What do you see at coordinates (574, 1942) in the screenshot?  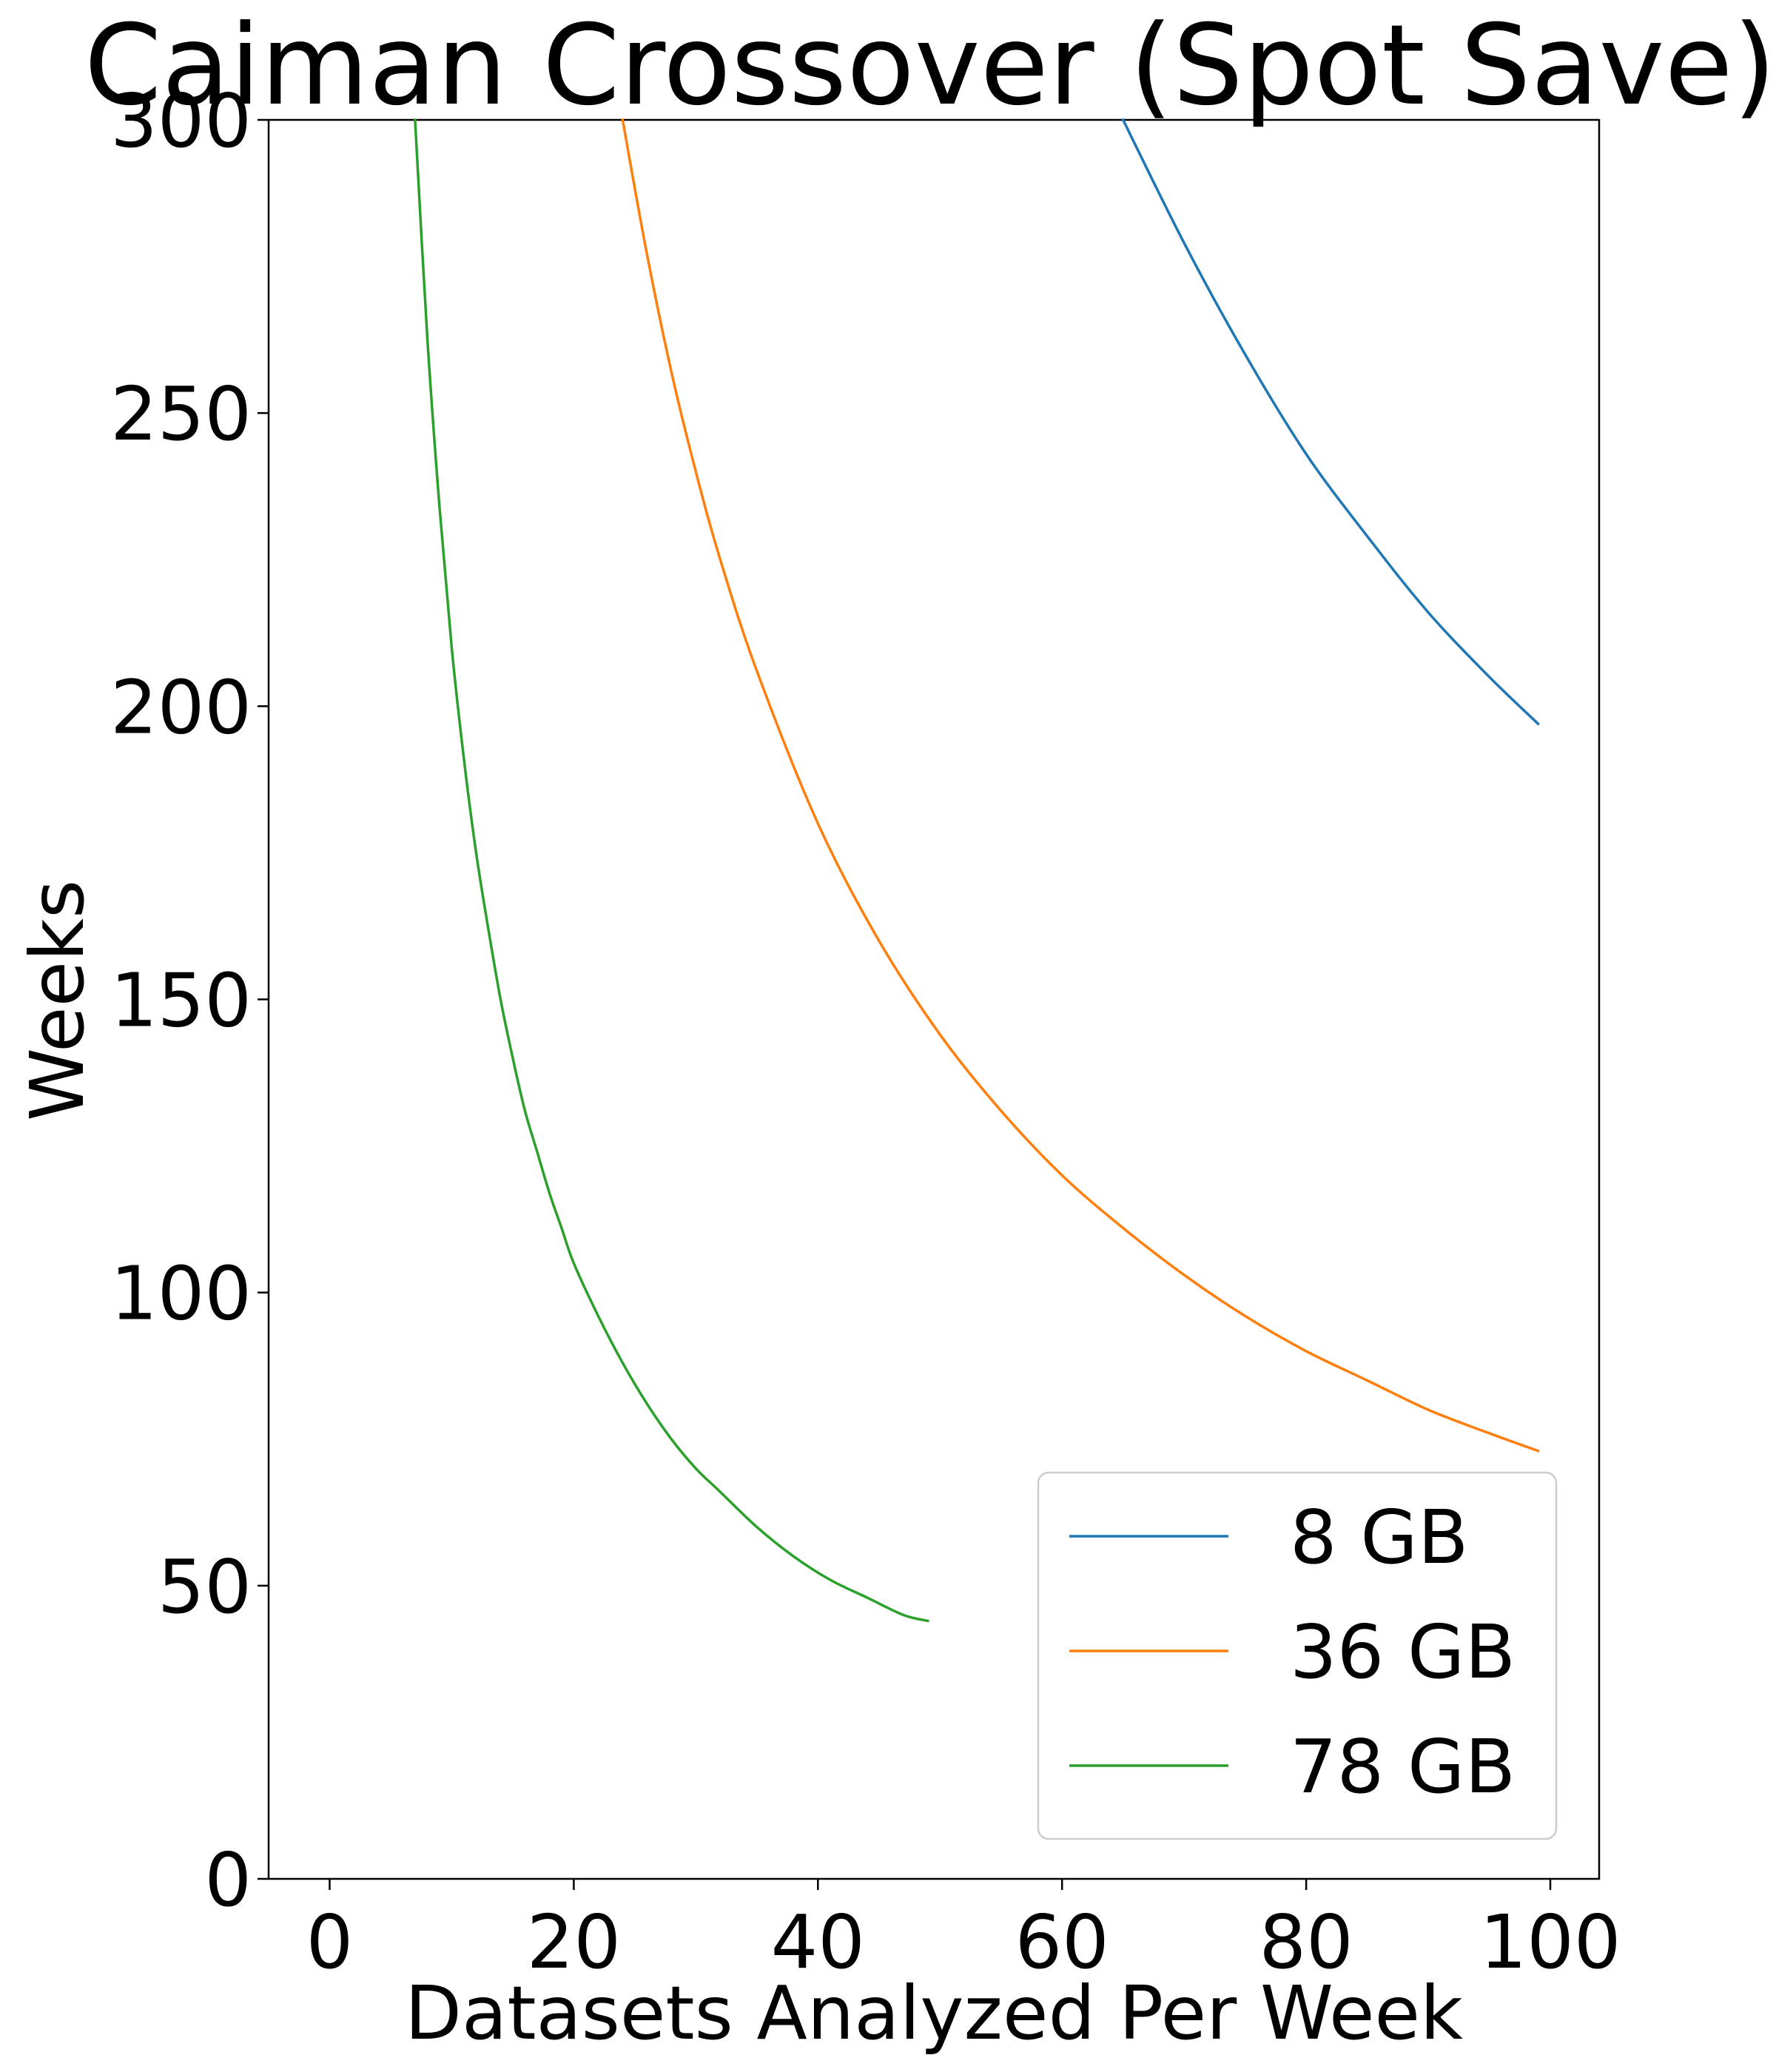 I see `x-tick-label: 20` at bounding box center [574, 1942].